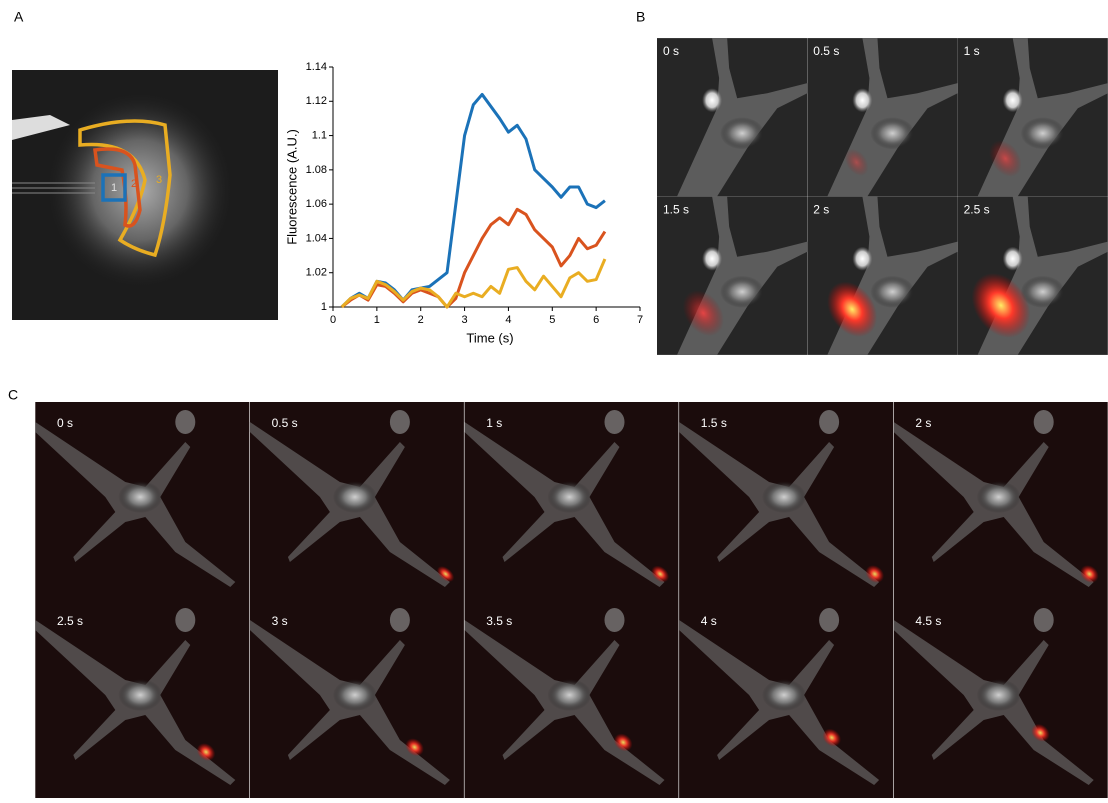 This screenshot has height=803, width=1108. Describe the element at coordinates (499, 621) in the screenshot. I see `frame-time: 3.5 s` at that location.